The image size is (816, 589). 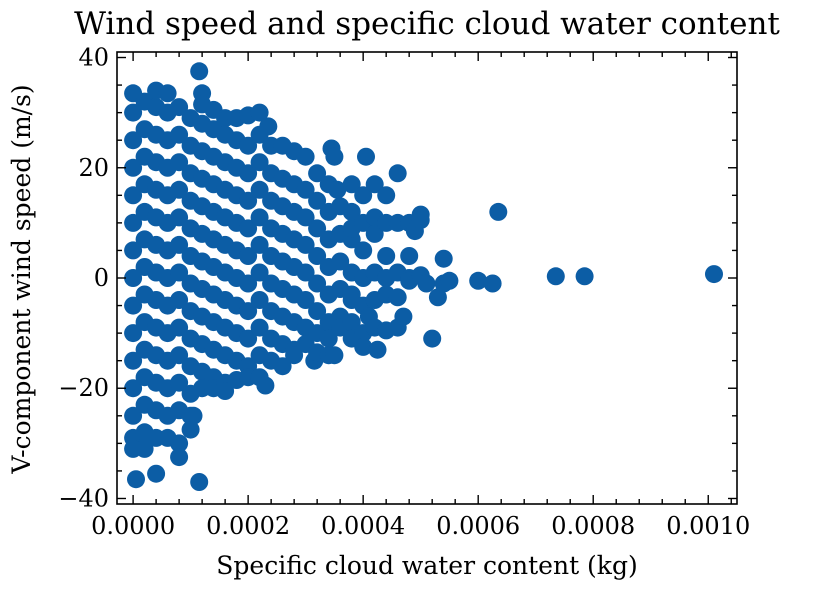 I want to click on y-tick-label: 20, so click(x=93, y=168).